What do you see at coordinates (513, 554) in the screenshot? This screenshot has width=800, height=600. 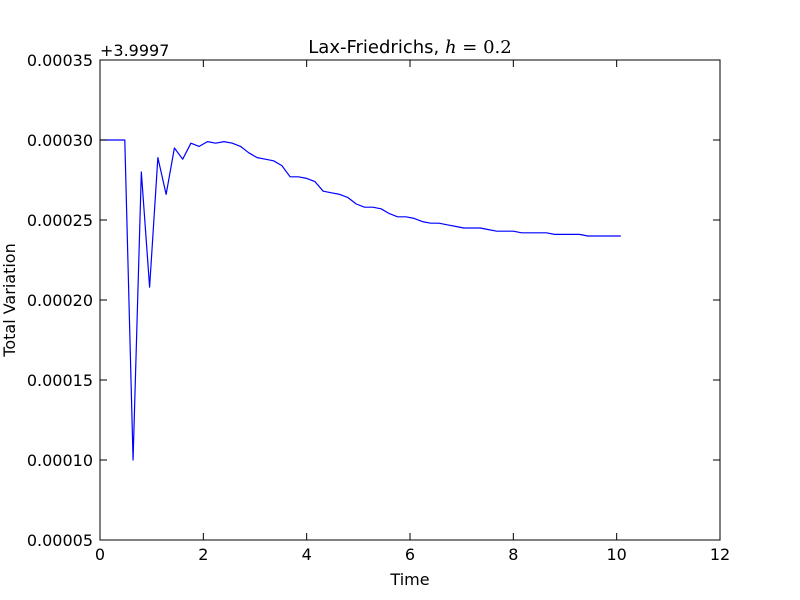 I see `x-tick-label: 8` at bounding box center [513, 554].